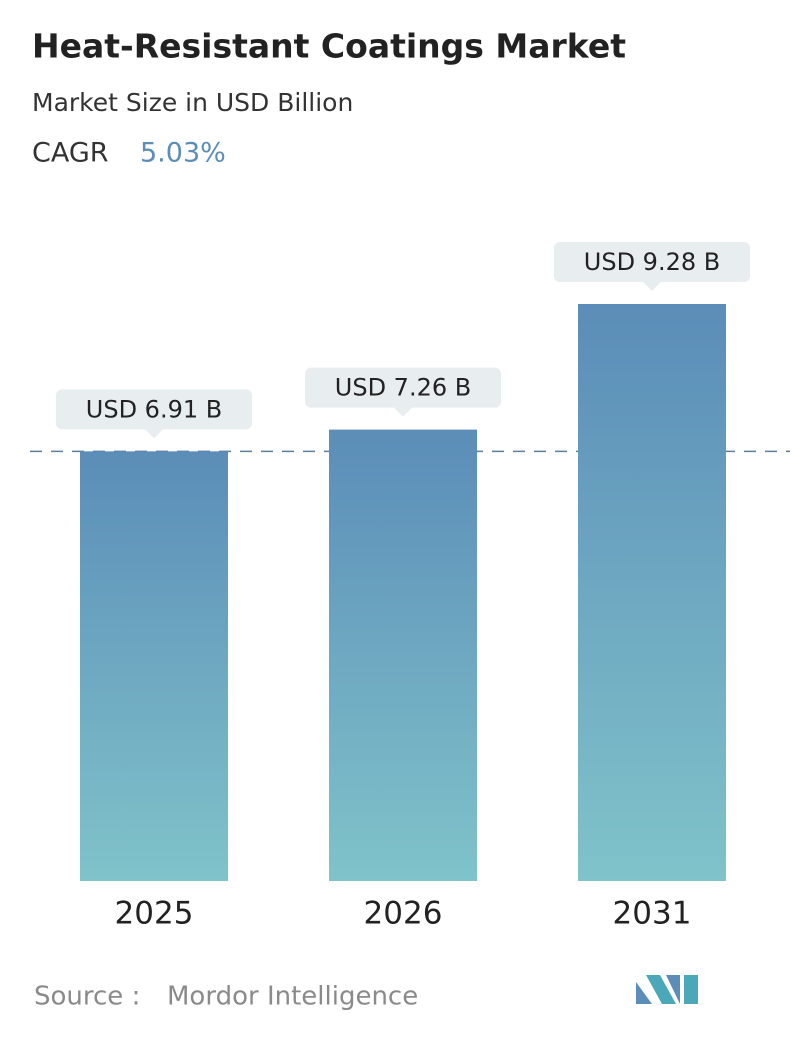  I want to click on value-label: USD 7.26 B, so click(403, 388).